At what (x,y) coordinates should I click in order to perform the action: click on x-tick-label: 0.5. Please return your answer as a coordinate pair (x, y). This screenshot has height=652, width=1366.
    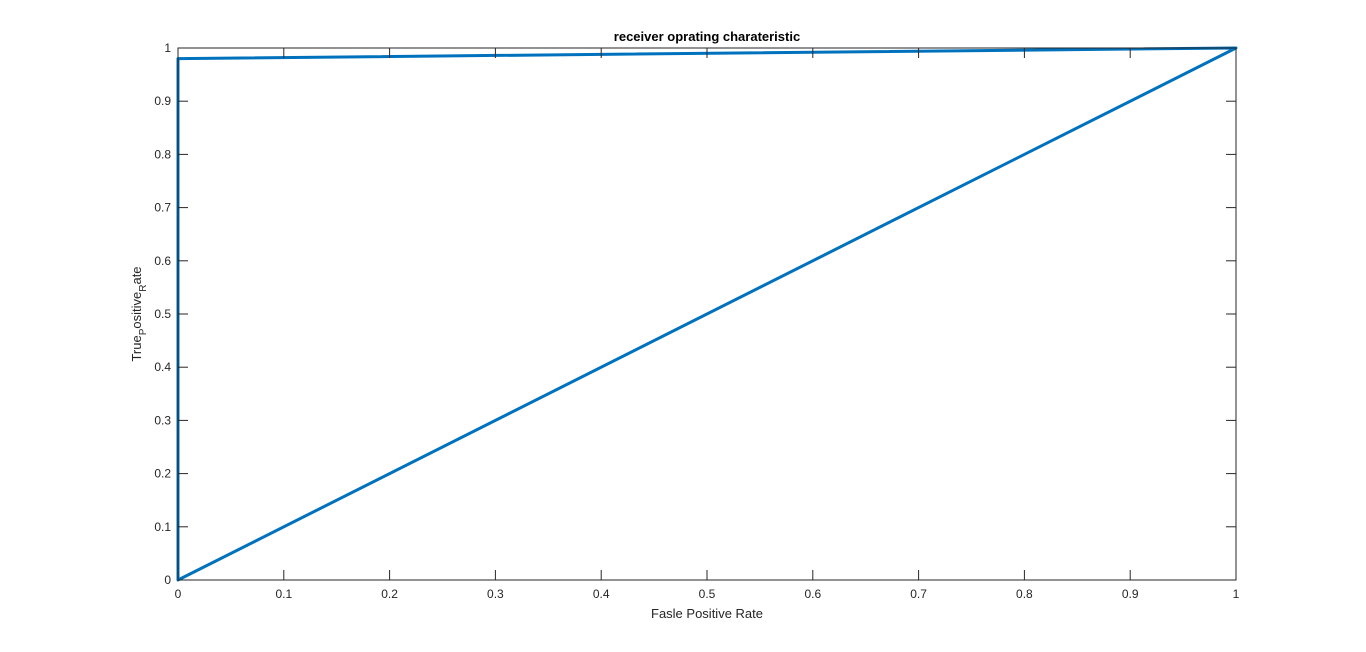
    Looking at the image, I should click on (707, 594).